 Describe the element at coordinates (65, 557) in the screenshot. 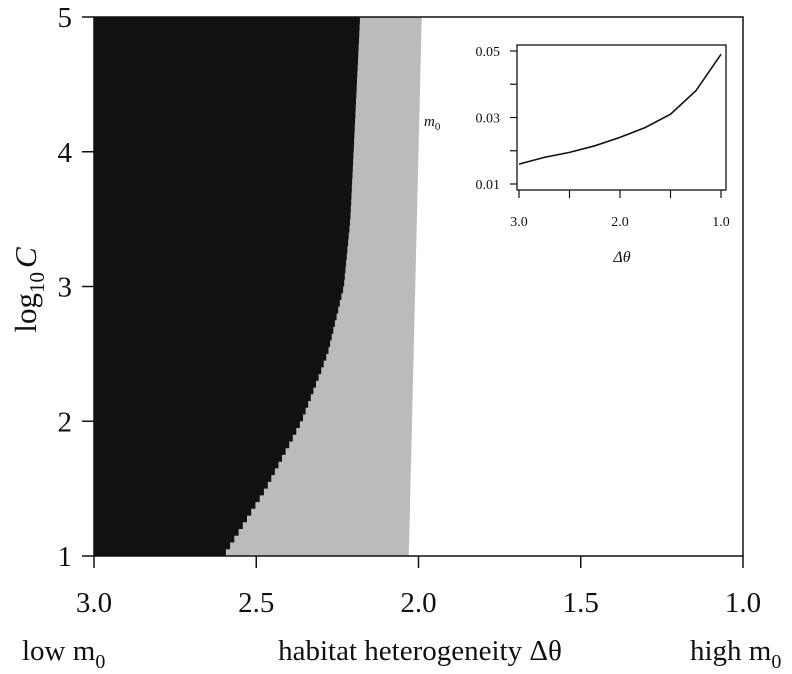

I see `y-tick-label: 1` at that location.